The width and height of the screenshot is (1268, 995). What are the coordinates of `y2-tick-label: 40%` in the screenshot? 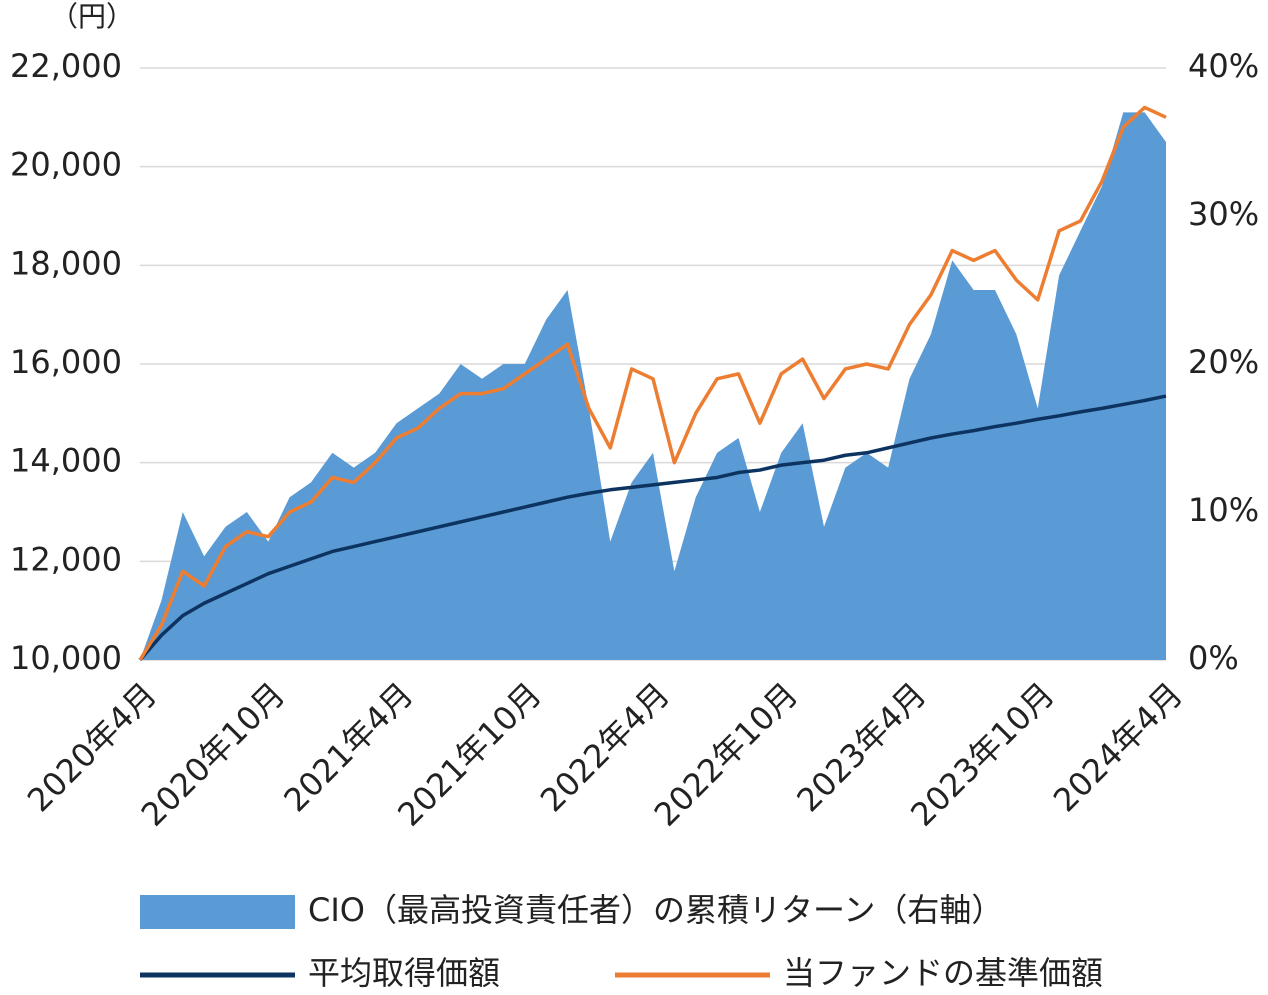 It's located at (1223, 66).